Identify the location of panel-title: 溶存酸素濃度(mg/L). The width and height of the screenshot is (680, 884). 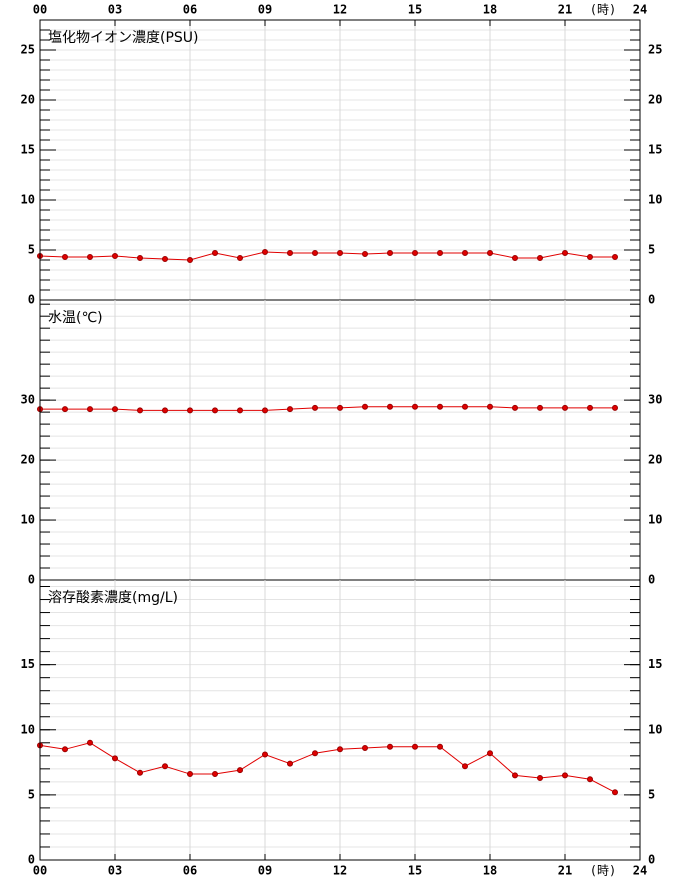
(113, 598).